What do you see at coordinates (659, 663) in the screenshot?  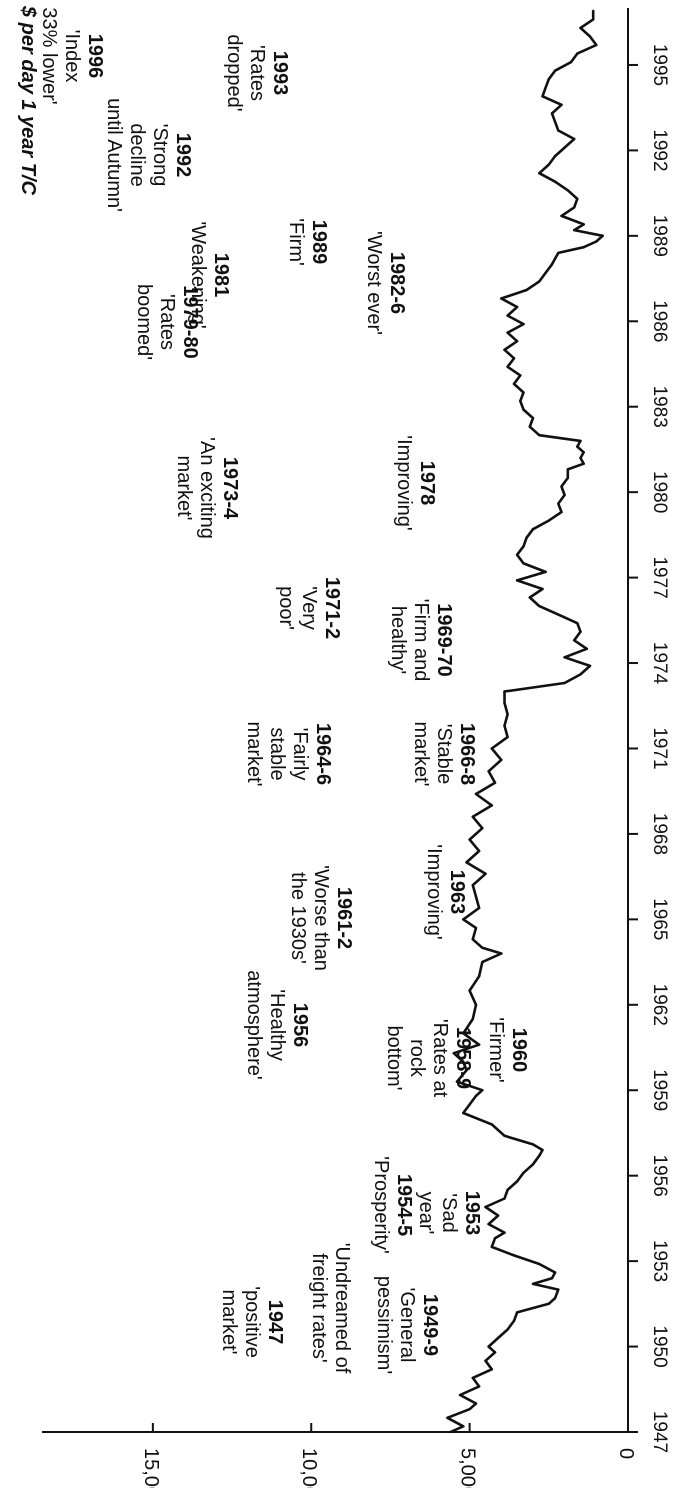 I see `time-tick-label: 1974` at bounding box center [659, 663].